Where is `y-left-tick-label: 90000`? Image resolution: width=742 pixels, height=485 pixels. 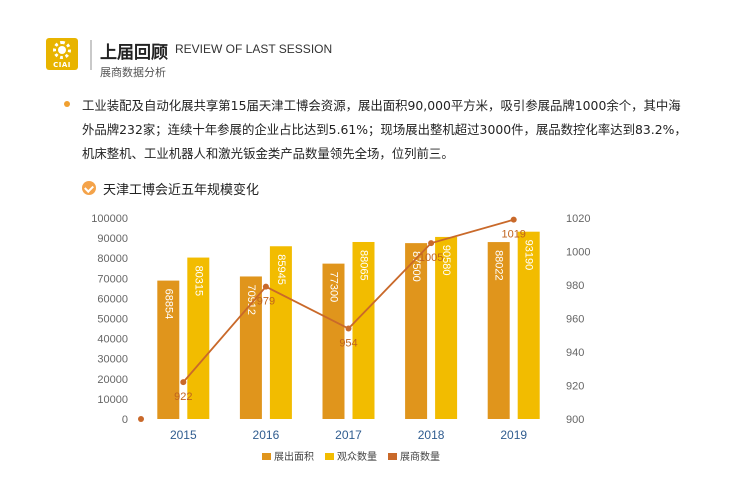 y-left-tick-label: 90000 is located at coordinates (112, 239).